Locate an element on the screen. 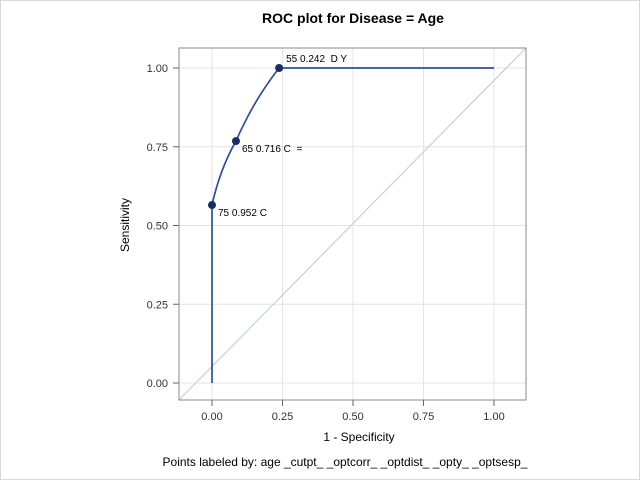 The height and width of the screenshot is (480, 640). y-tick-label: 0.50 is located at coordinates (157, 227).